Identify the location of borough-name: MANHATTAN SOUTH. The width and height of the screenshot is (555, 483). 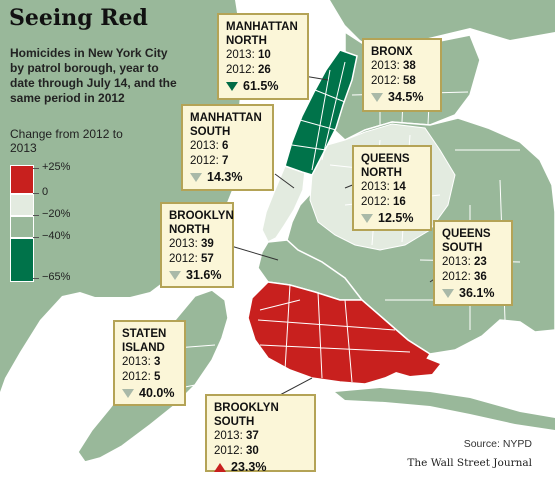
(226, 125).